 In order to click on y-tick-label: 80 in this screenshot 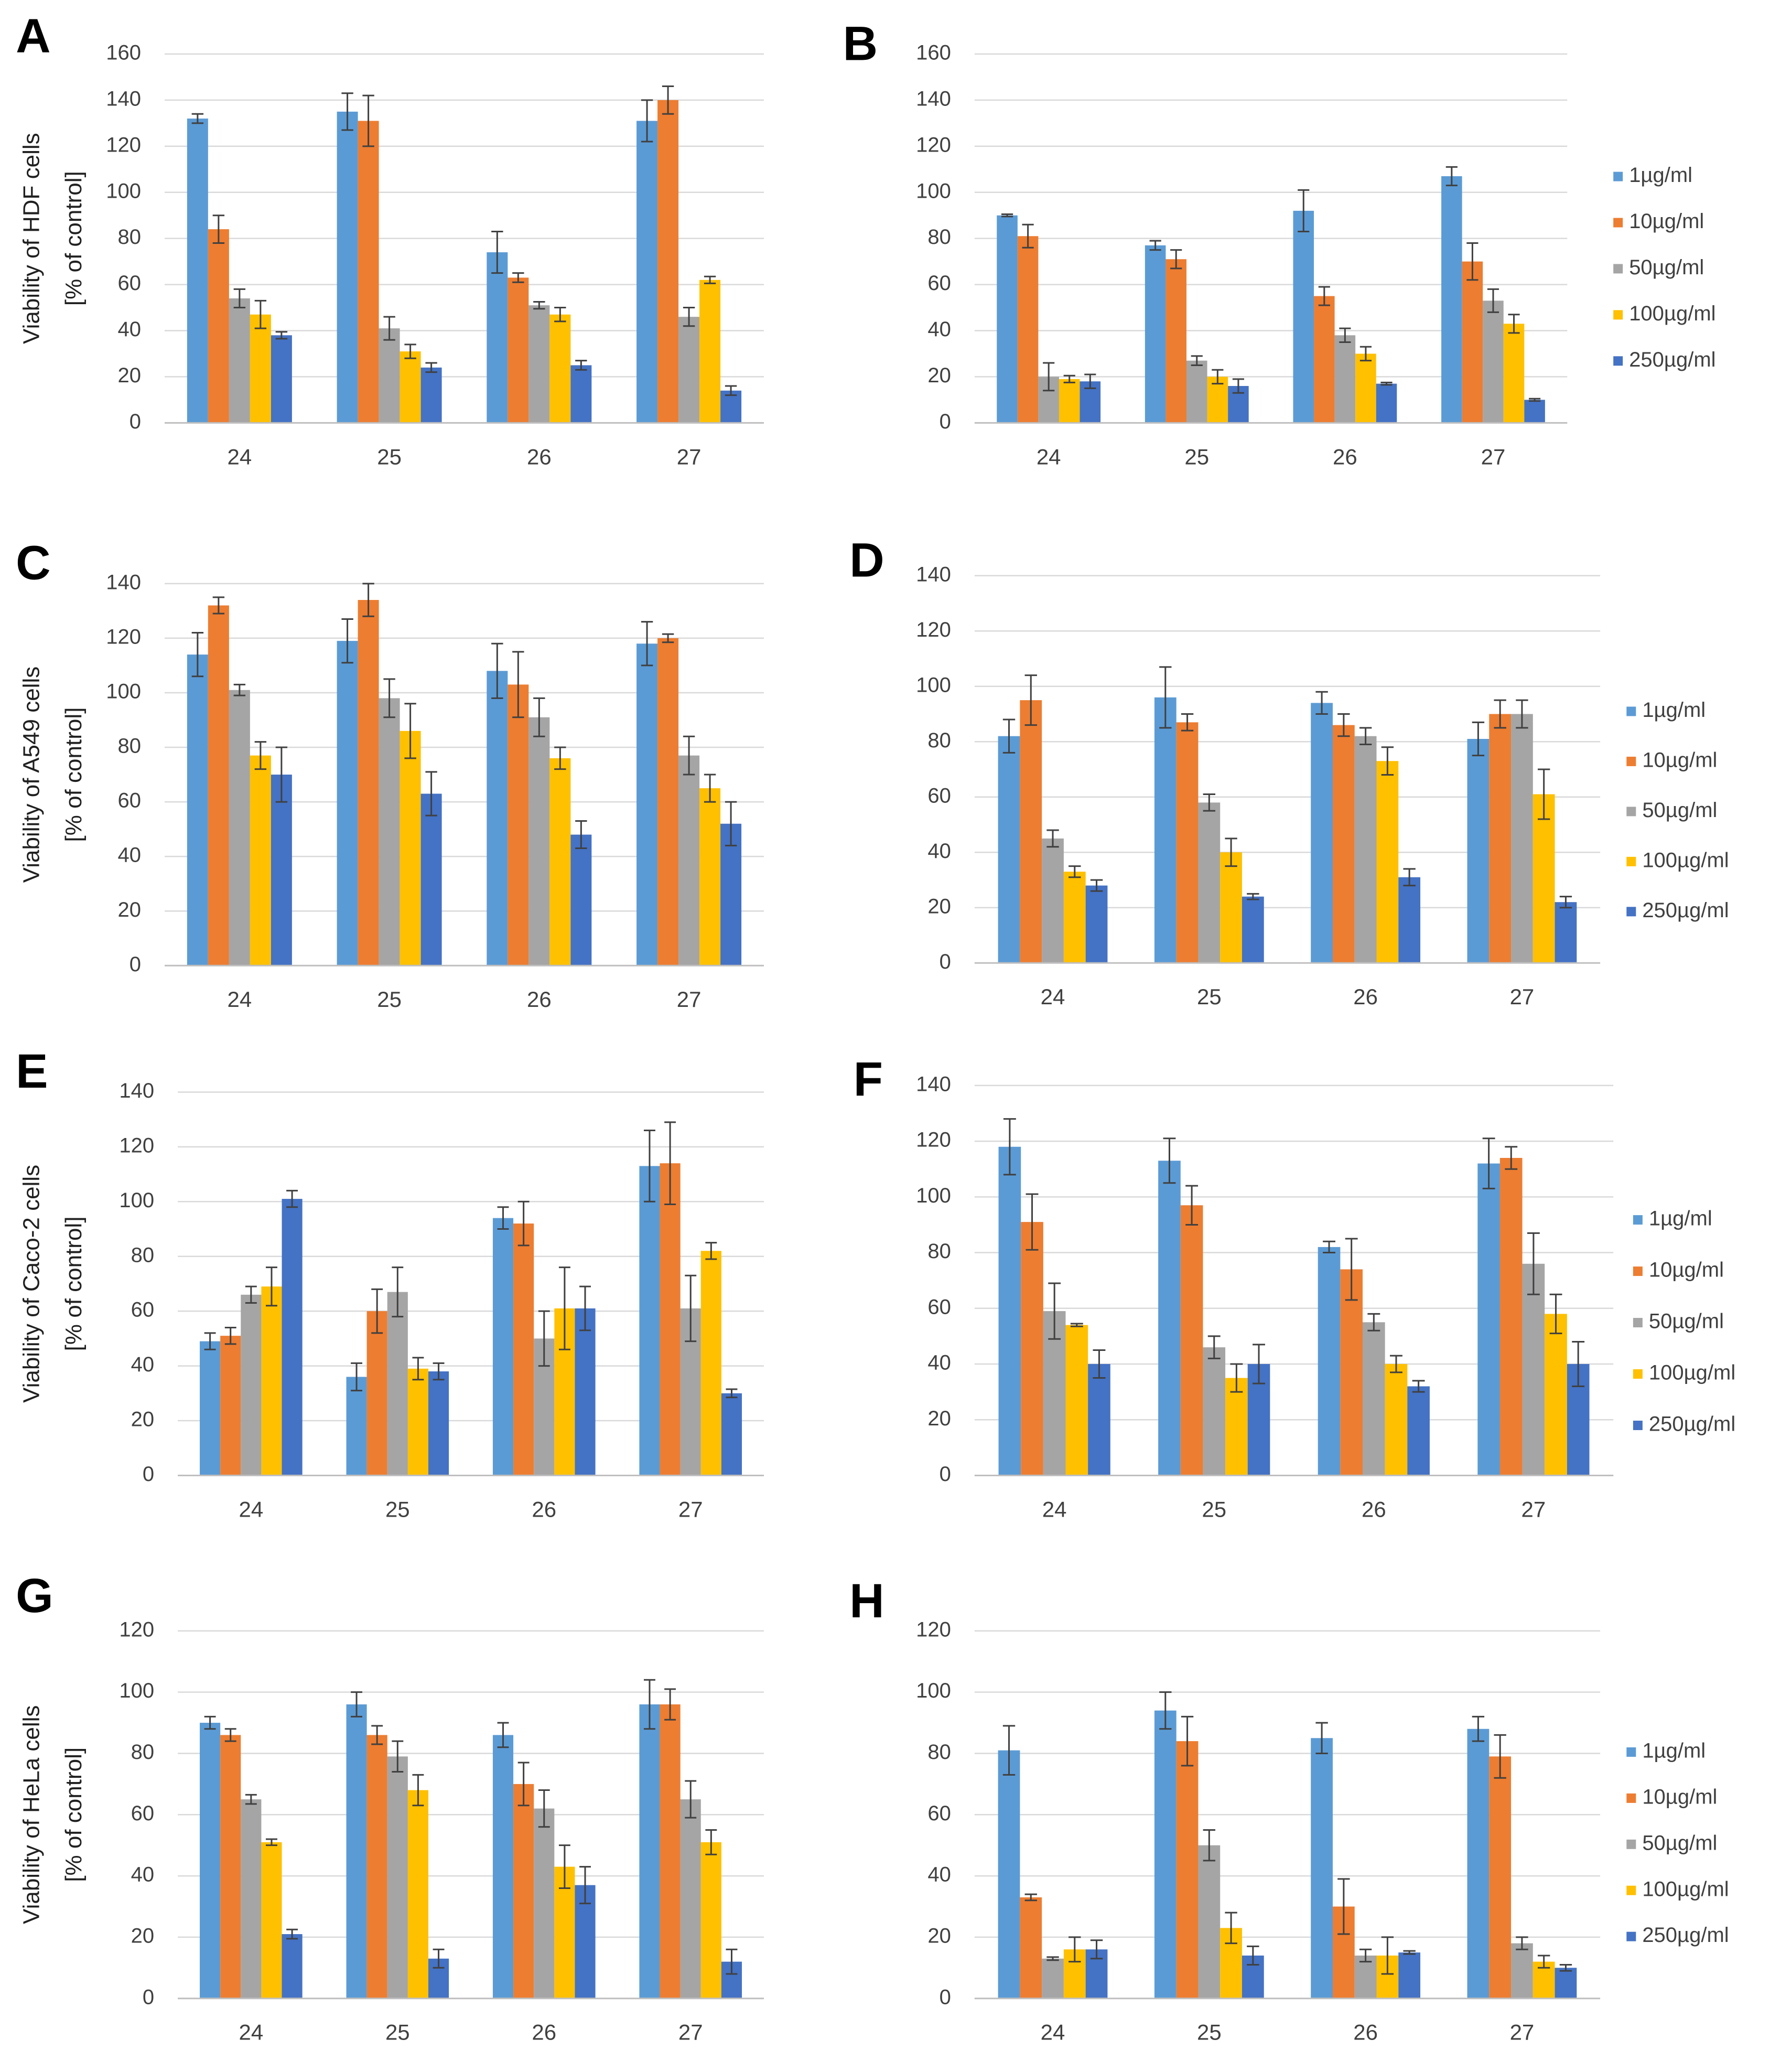, I will do `click(143, 1752)`.